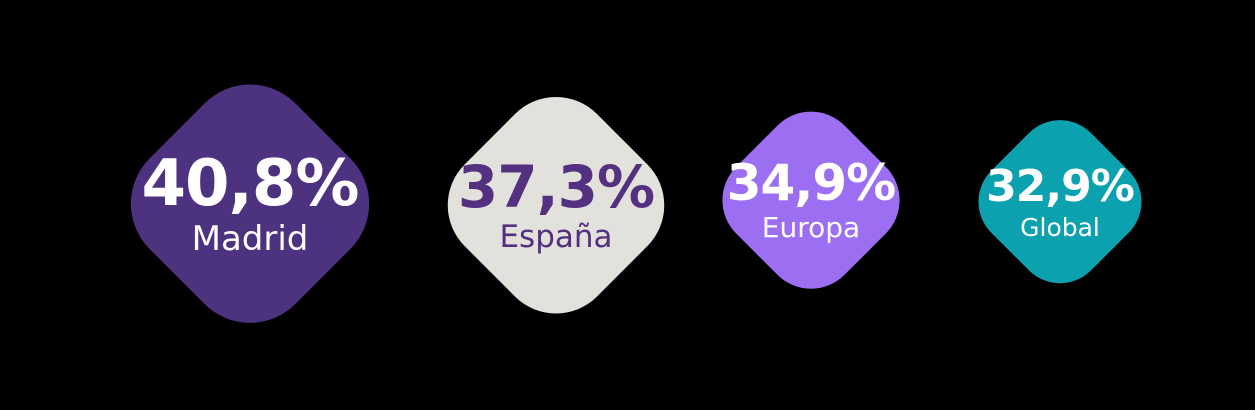 This screenshot has height=410, width=1255. I want to click on europa-label: Europa, so click(811, 227).